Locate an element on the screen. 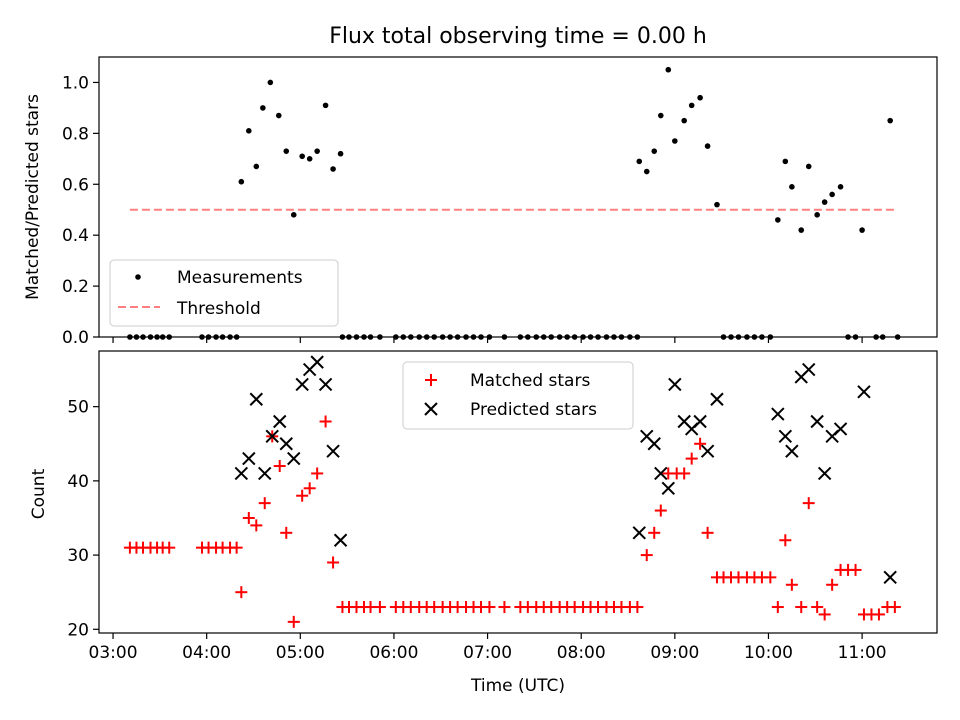 Image resolution: width=960 pixels, height=720 pixels. y-tick-label: 0.6 is located at coordinates (75, 185).